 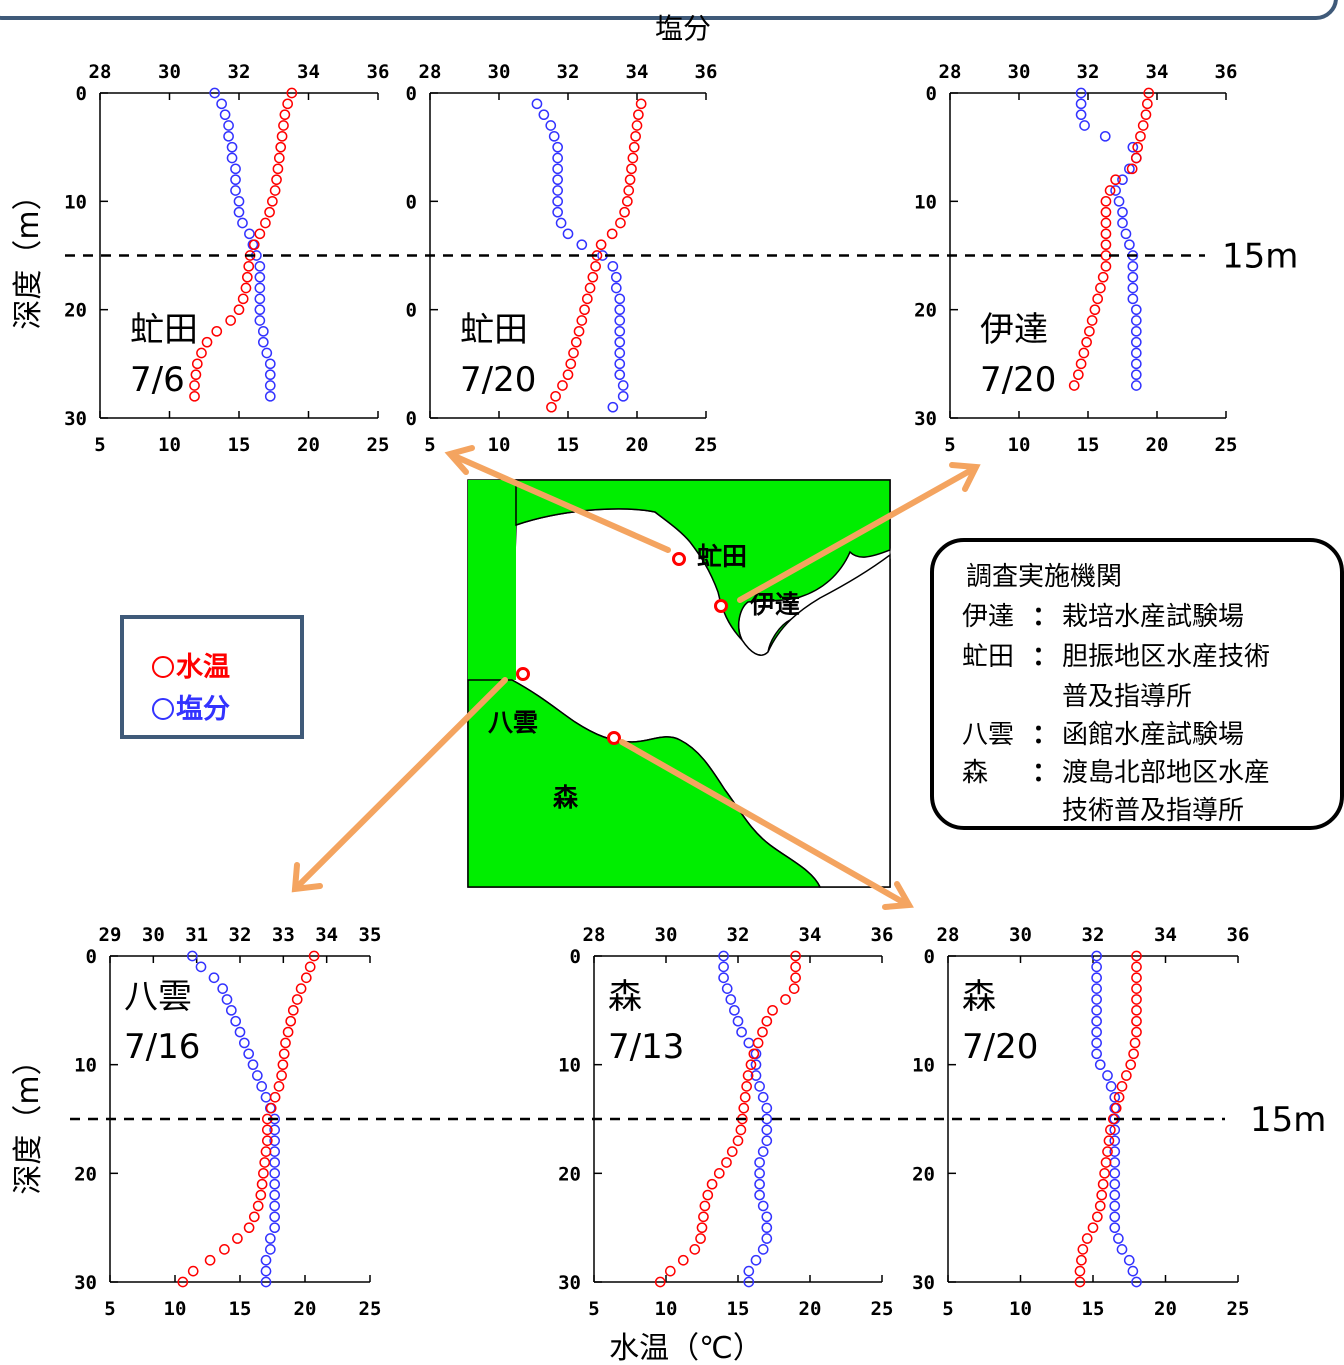 What do you see at coordinates (706, 72) in the screenshot?
I see `sal-tick-label: 36` at bounding box center [706, 72].